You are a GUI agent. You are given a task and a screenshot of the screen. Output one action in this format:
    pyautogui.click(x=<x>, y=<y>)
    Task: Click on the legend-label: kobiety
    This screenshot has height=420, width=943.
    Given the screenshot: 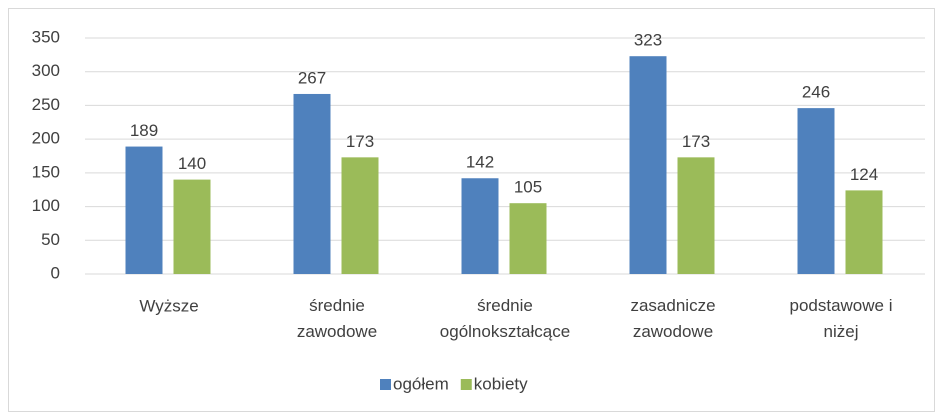 What is the action you would take?
    pyautogui.click(x=501, y=383)
    